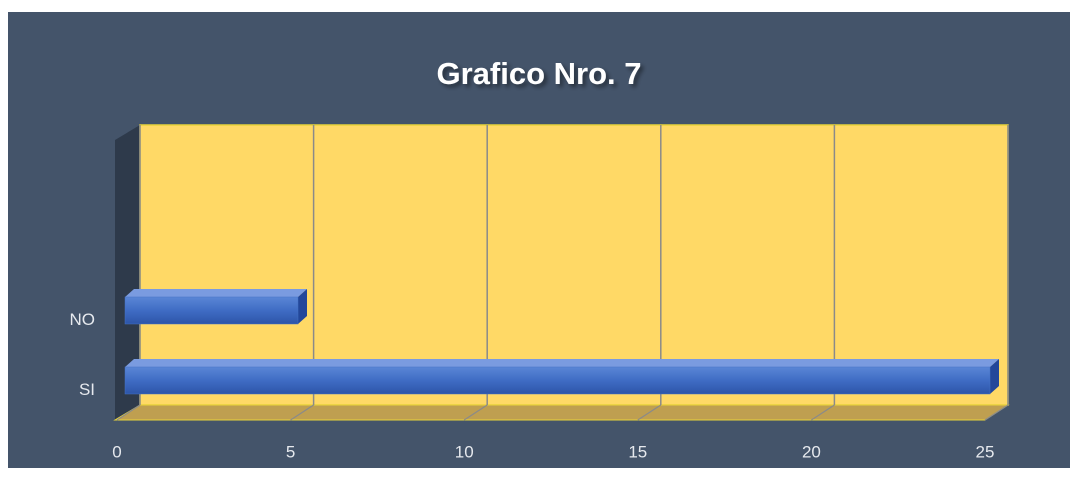  Describe the element at coordinates (87, 389) in the screenshot. I see `y-tick-label: SI` at that location.